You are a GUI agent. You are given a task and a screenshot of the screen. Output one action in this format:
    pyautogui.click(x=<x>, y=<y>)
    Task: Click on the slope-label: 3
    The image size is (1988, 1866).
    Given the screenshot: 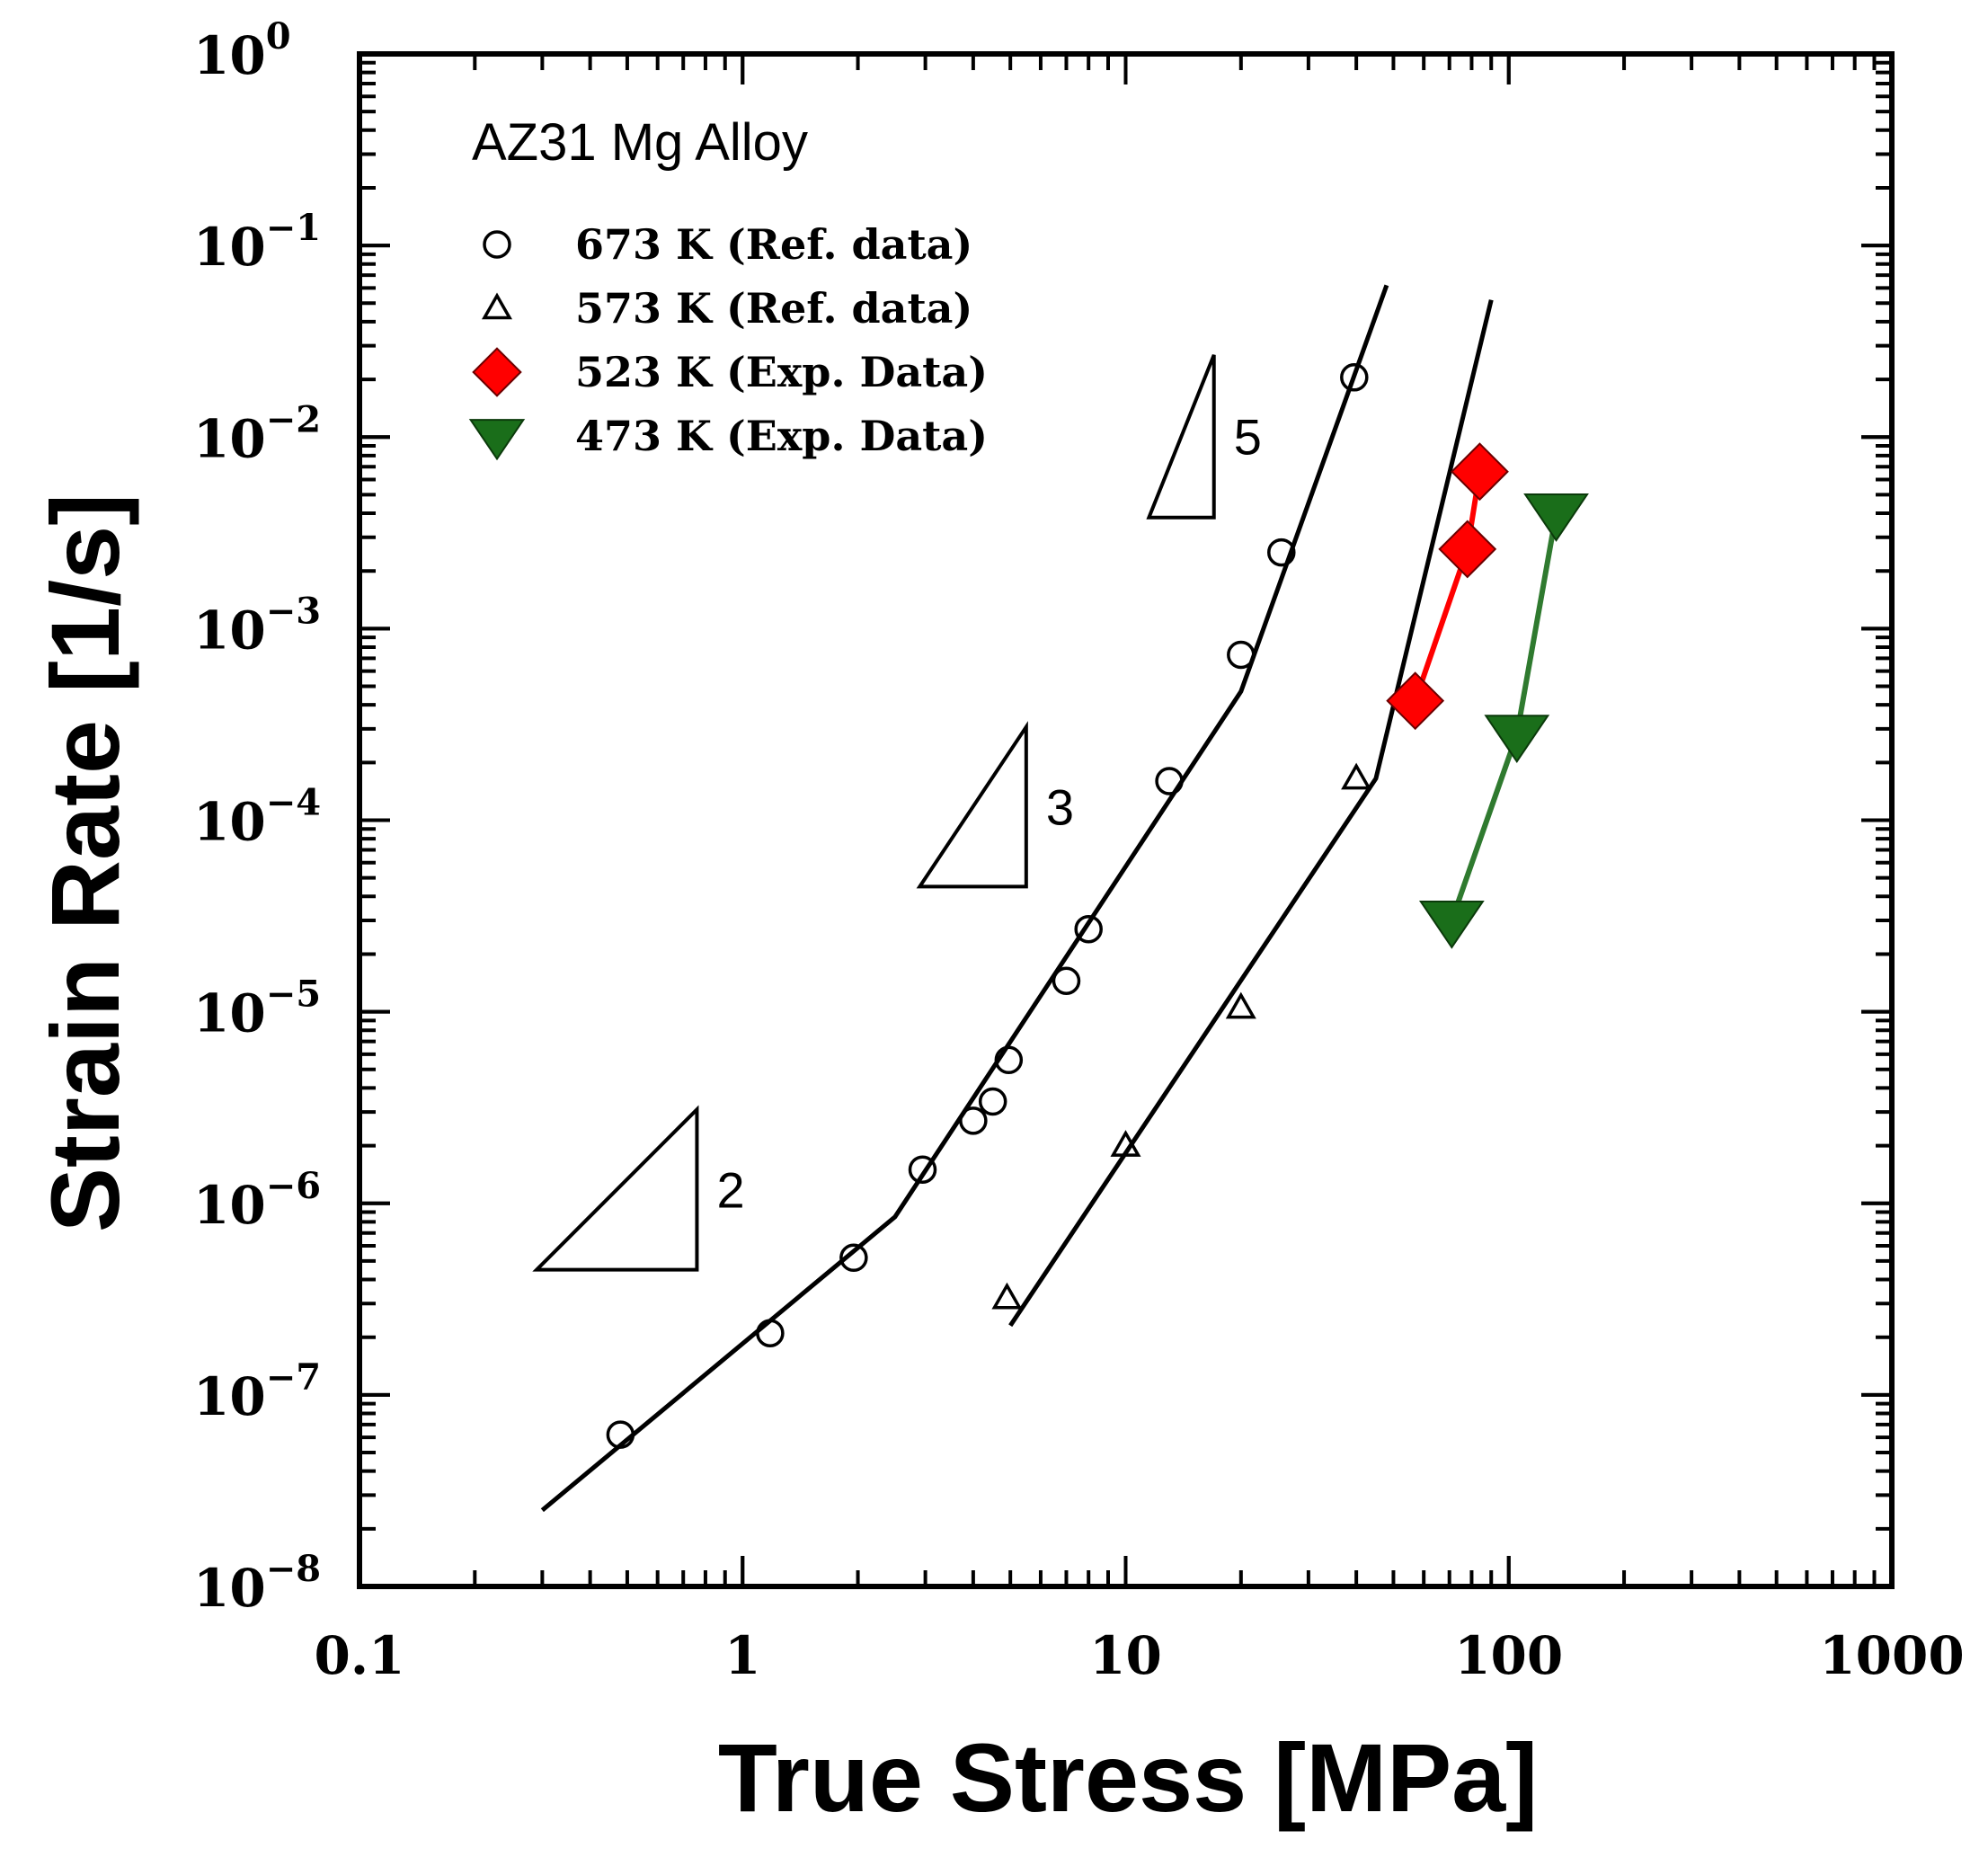 What is the action you would take?
    pyautogui.click(x=1060, y=807)
    